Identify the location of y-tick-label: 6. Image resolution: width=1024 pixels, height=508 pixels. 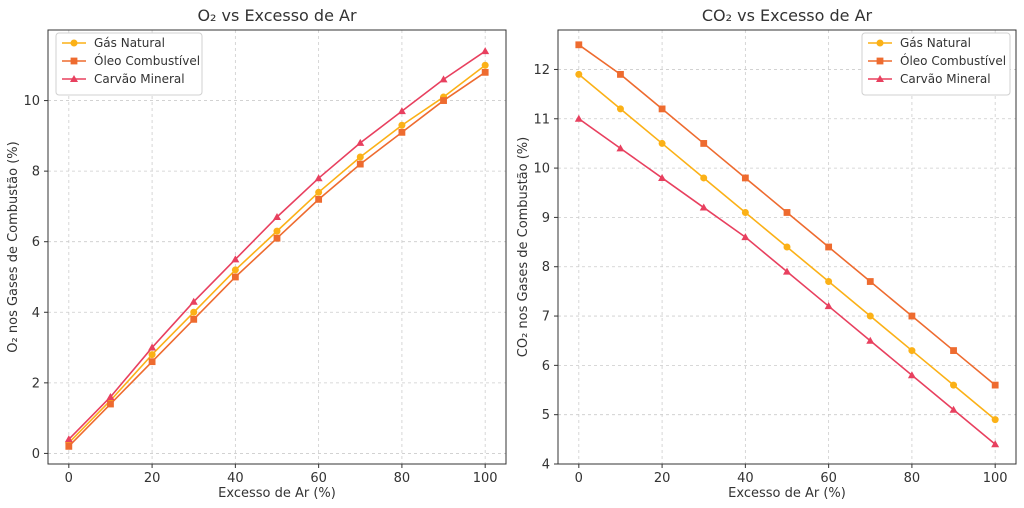
(36, 242).